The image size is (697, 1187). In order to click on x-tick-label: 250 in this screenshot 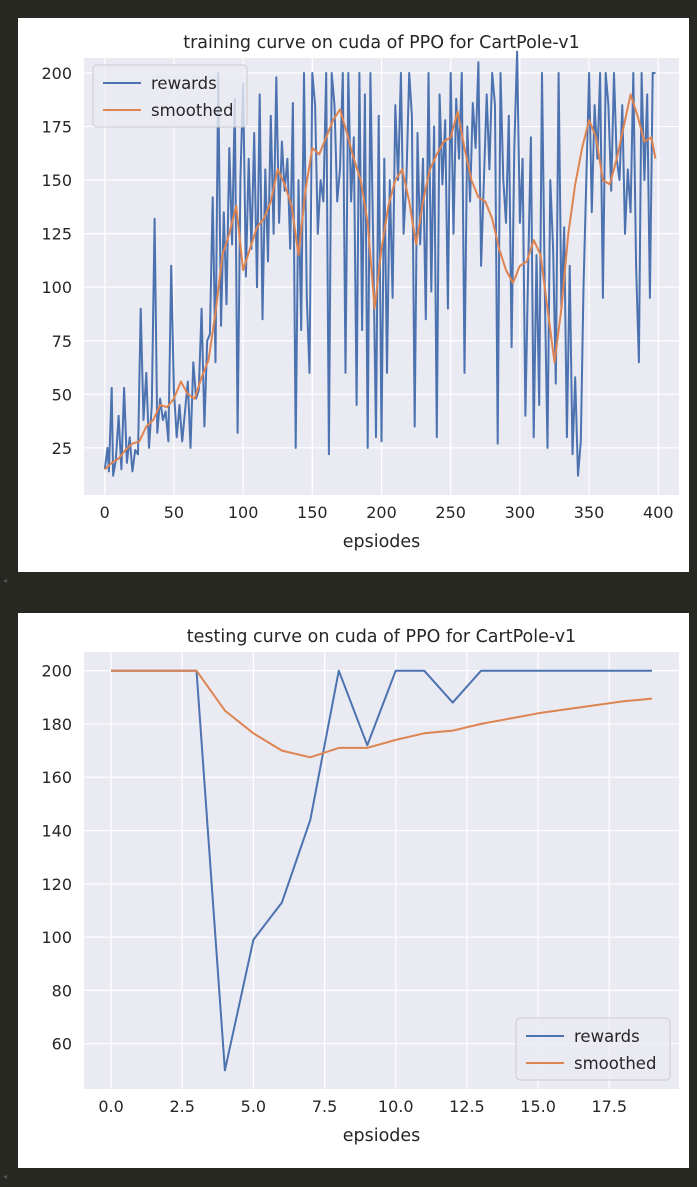, I will do `click(450, 512)`.